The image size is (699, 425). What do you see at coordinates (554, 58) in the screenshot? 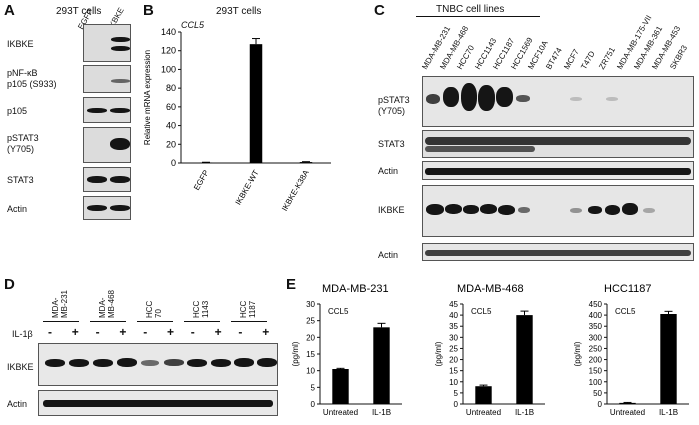
I see `lane-c-bt474: BT474` at bounding box center [554, 58].